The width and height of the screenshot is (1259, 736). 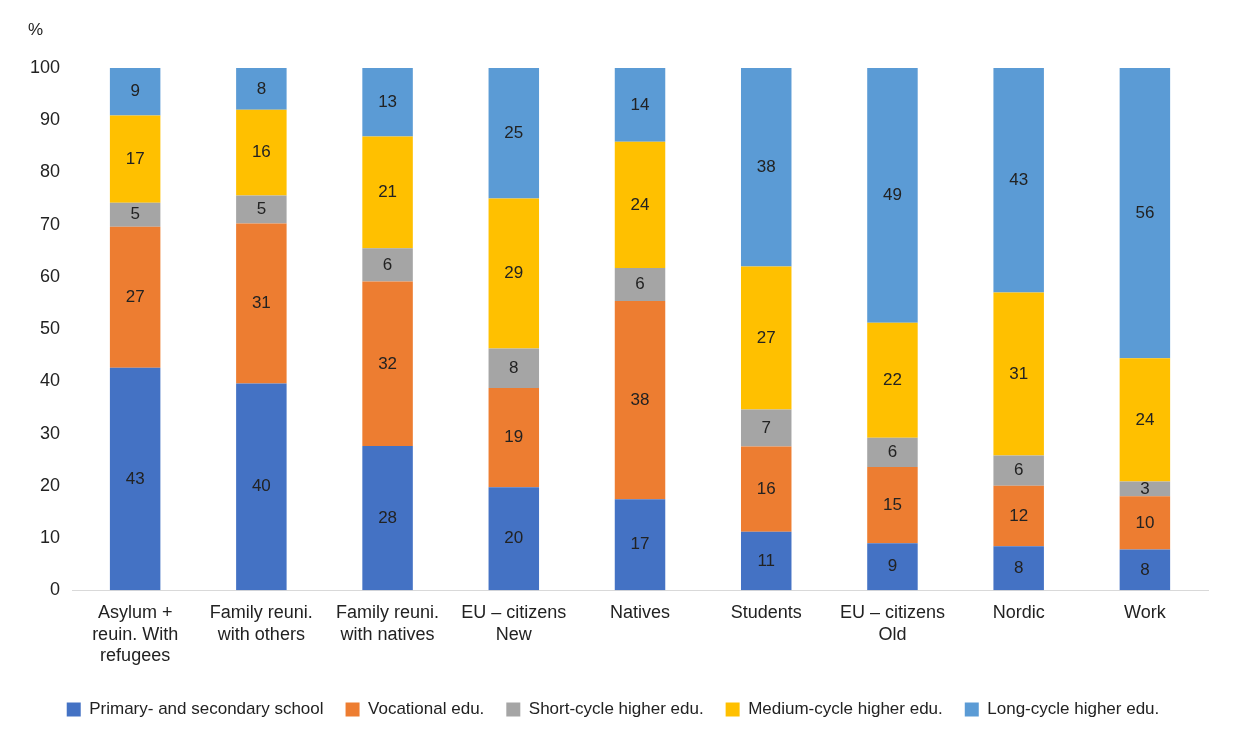 I want to click on legend-label: Medium-cycle higher edu., so click(x=845, y=709).